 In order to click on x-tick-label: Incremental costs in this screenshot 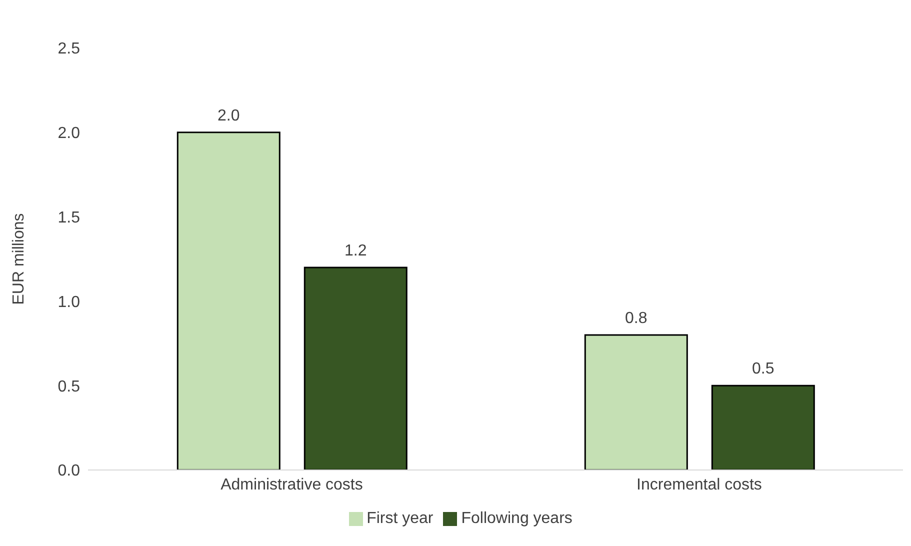, I will do `click(699, 485)`.